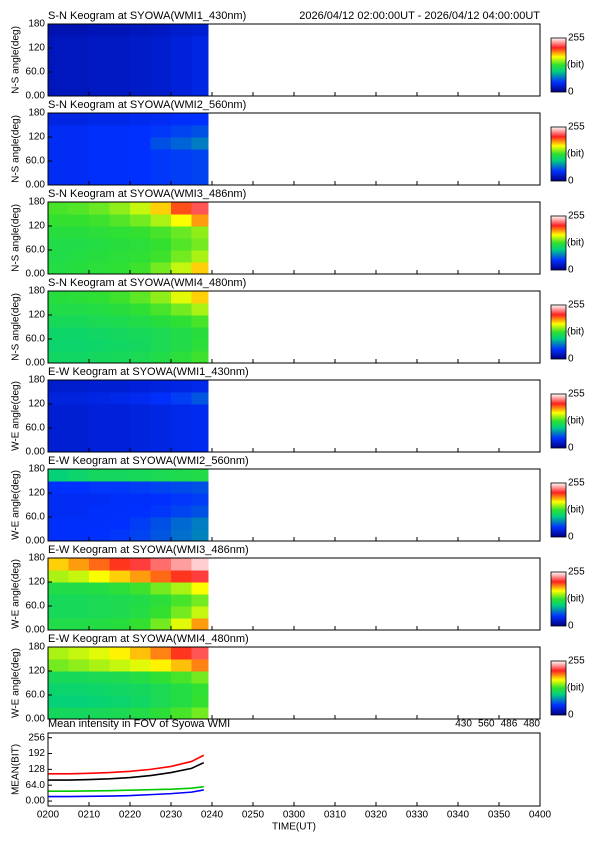 This screenshot has height=842, width=595. What do you see at coordinates (558, 65) in the screenshot?
I see `colorbar` at bounding box center [558, 65].